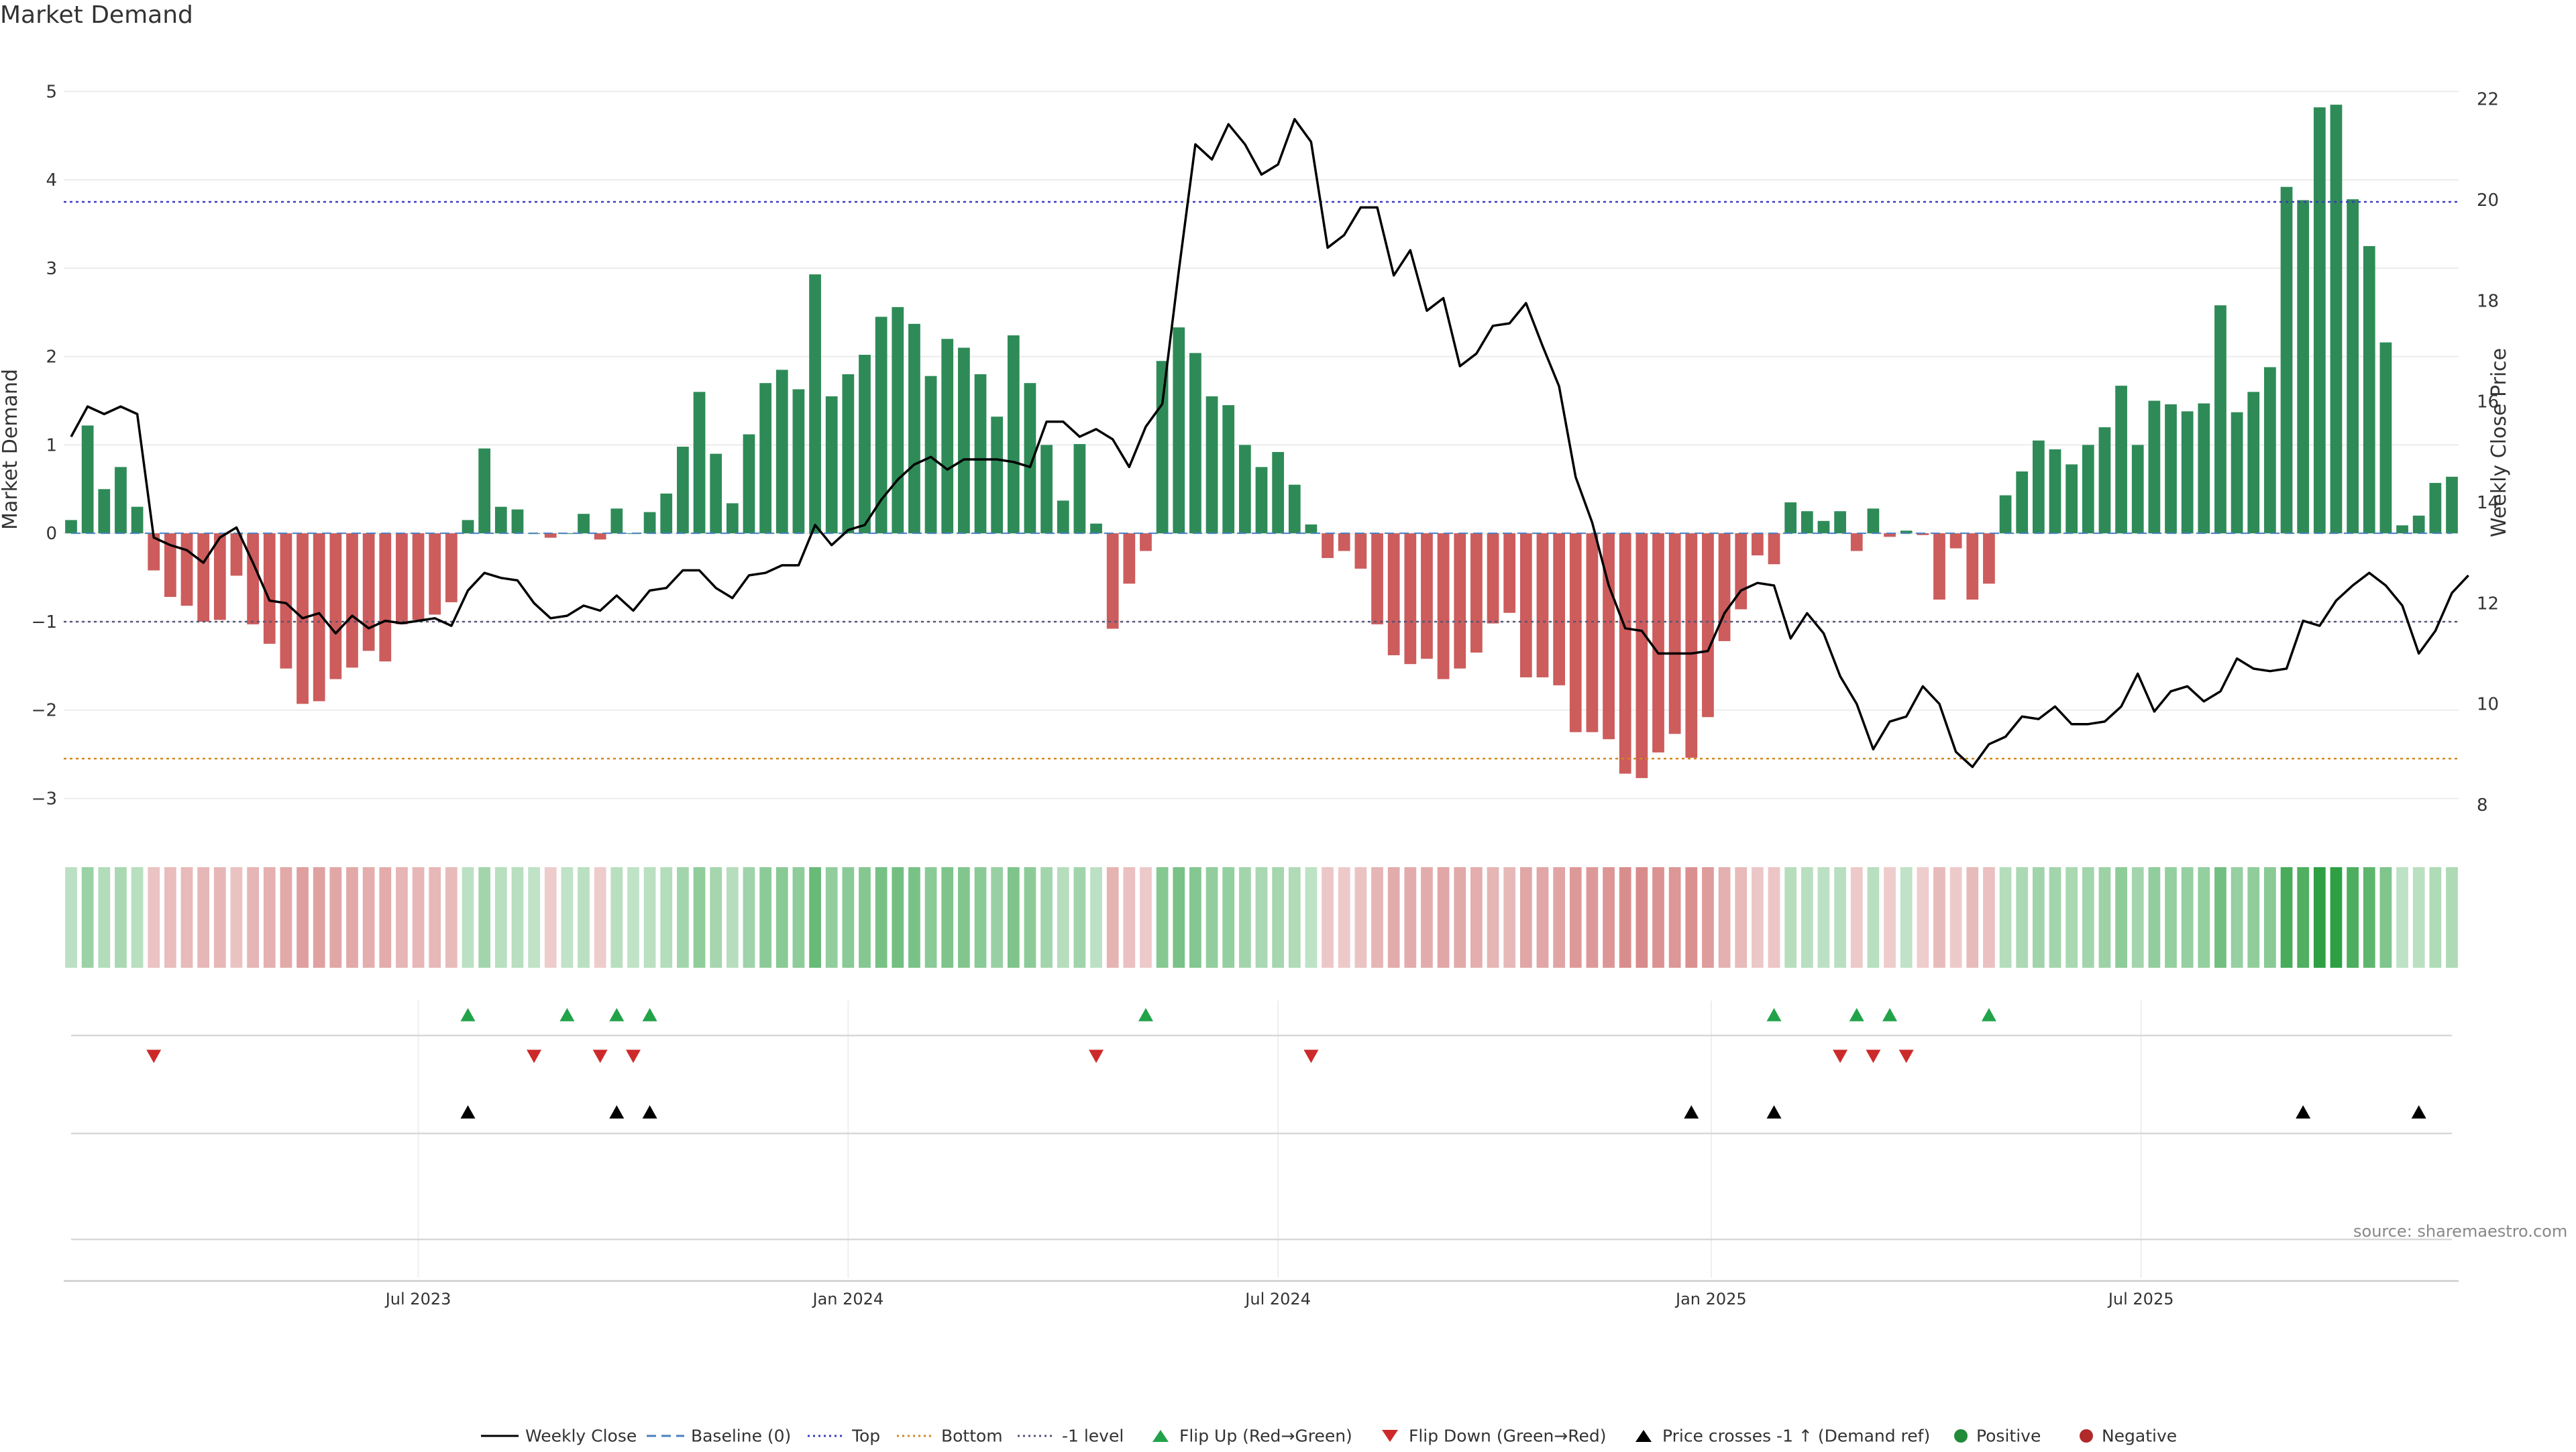 The width and height of the screenshot is (2576, 1452). What do you see at coordinates (51, 180) in the screenshot?
I see `y-tick-label: 4` at bounding box center [51, 180].